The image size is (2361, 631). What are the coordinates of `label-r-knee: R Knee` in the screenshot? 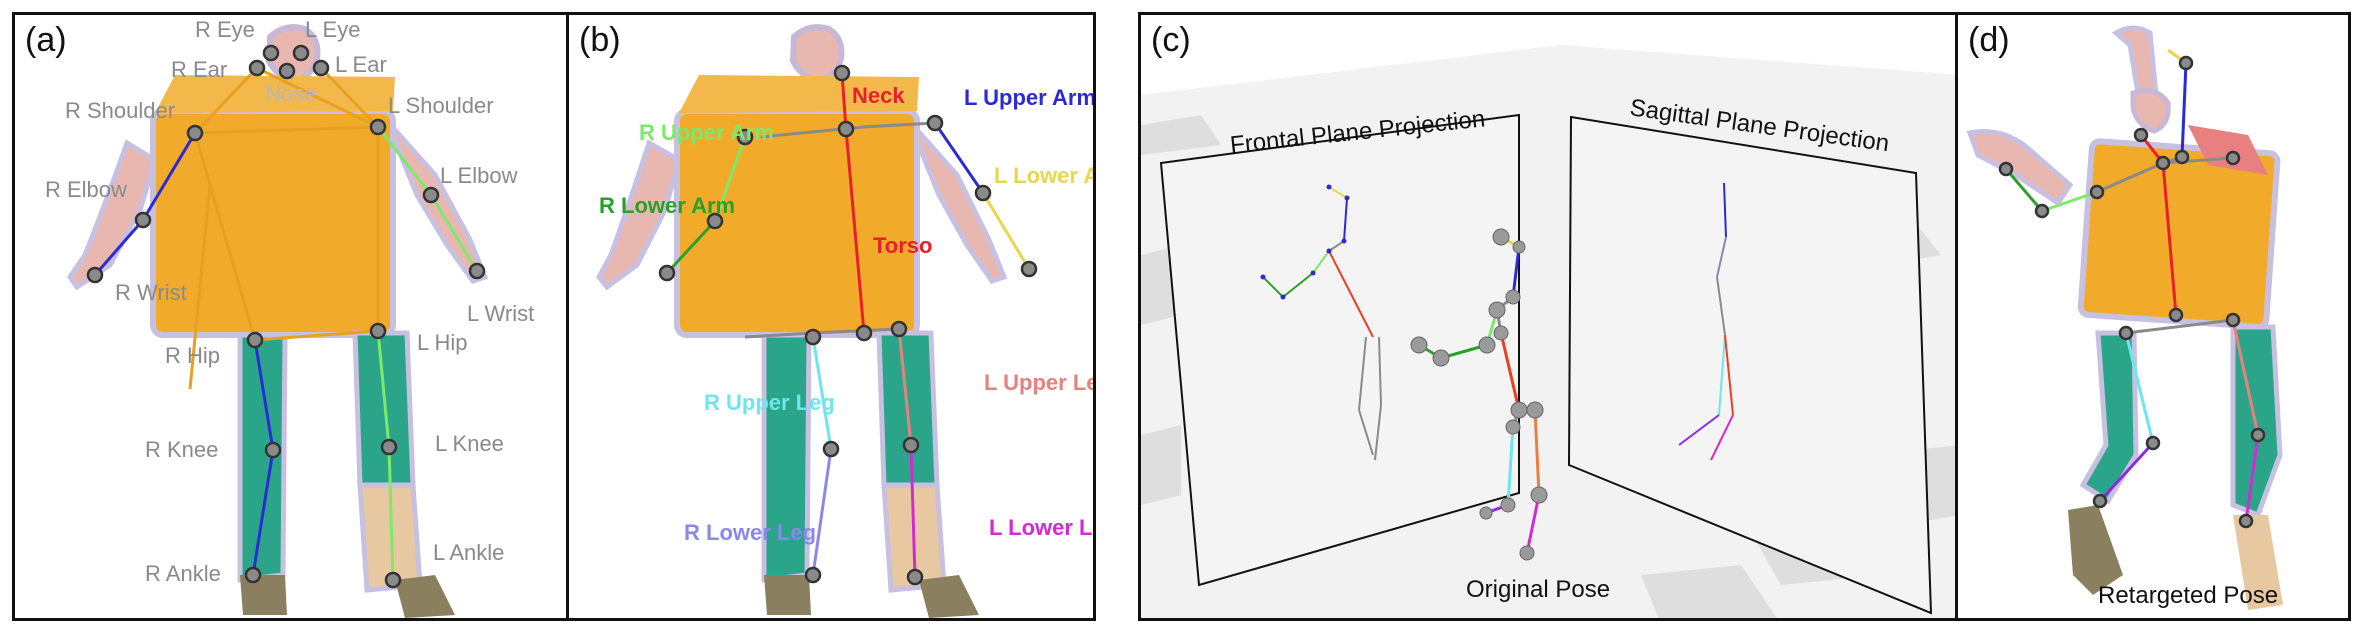 It's located at (181, 449).